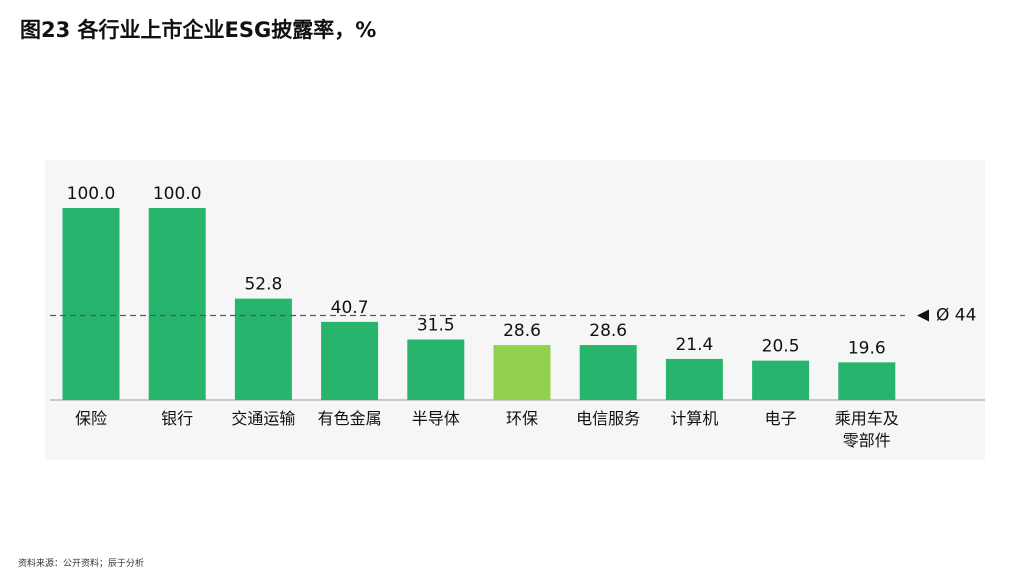 This screenshot has width=1024, height=573. I want to click on chart-title: 图23 各行业上市企业ESG披露率，%, so click(198, 30).